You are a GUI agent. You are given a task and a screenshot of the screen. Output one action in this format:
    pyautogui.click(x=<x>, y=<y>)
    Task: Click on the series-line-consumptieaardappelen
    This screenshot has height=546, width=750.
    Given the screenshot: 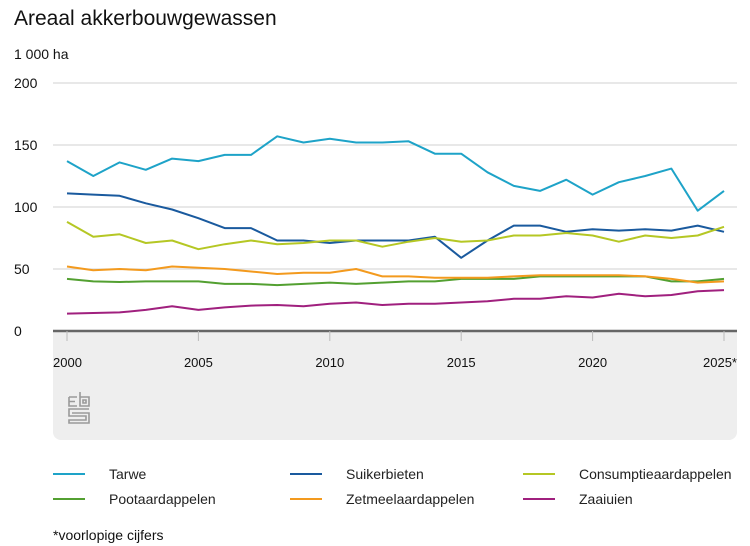 What is the action you would take?
    pyautogui.click(x=395, y=236)
    